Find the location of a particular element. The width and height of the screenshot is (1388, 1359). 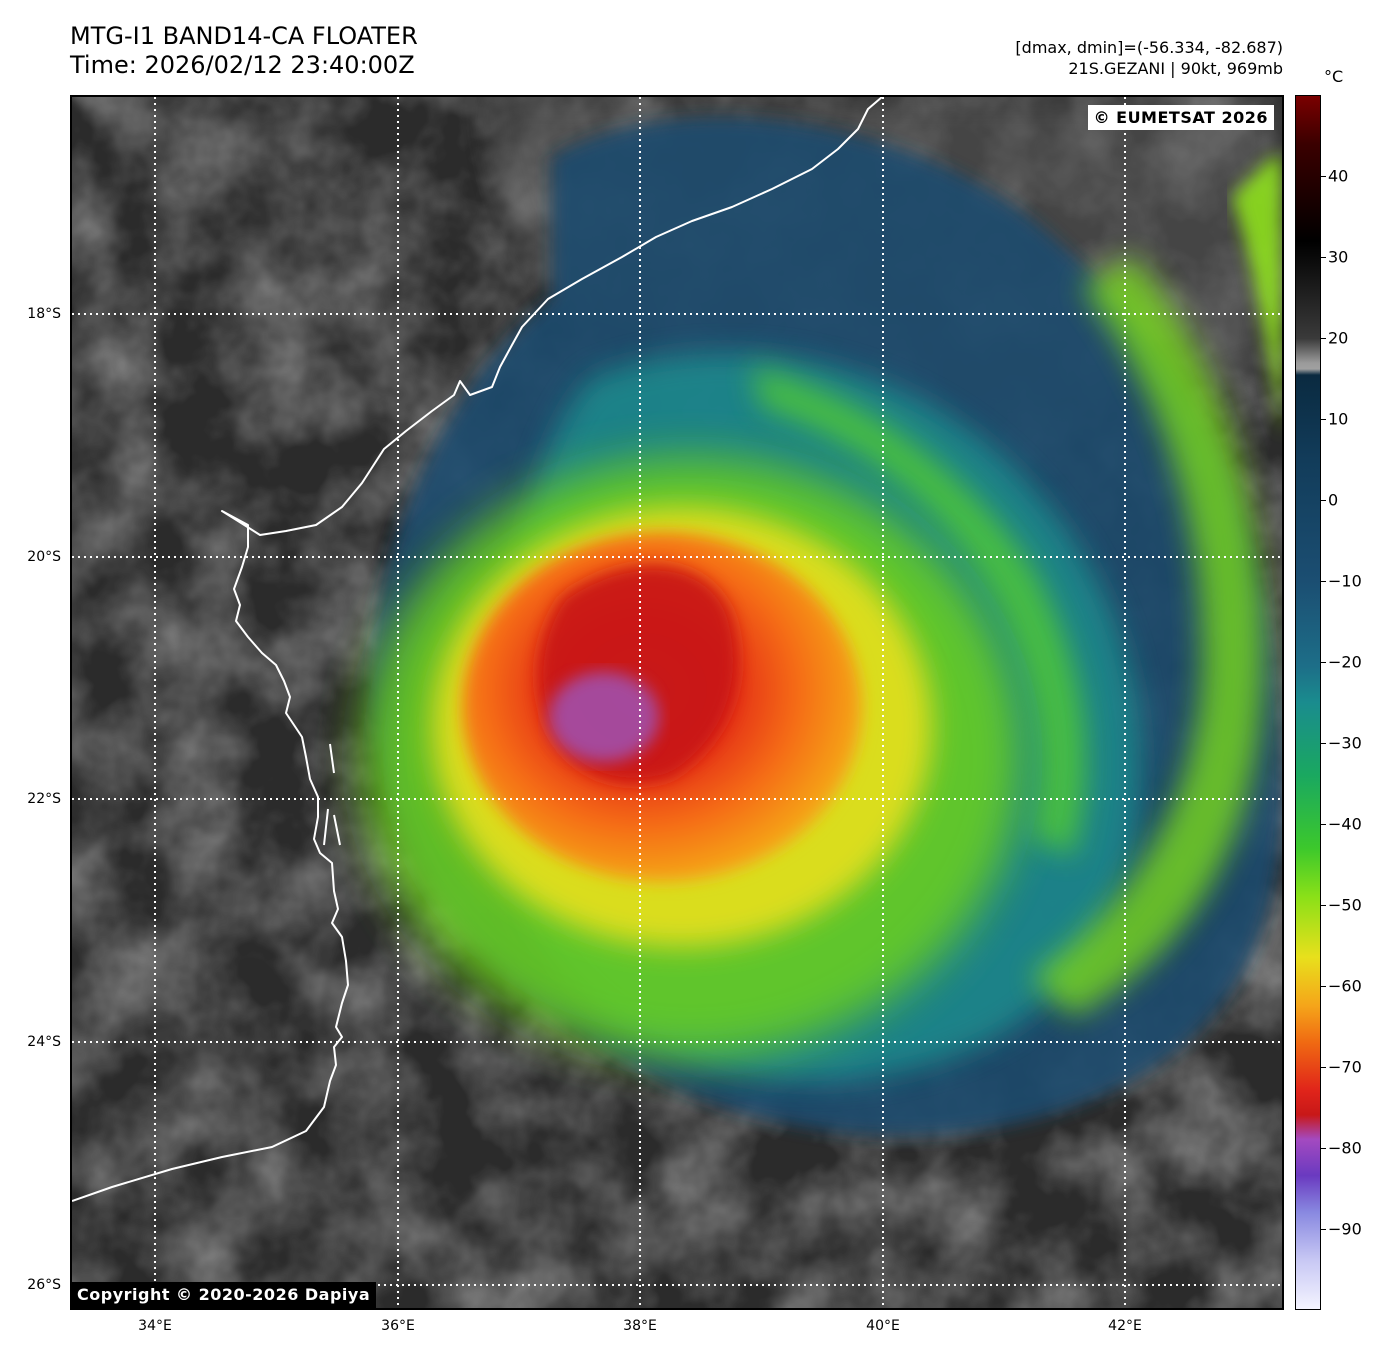

colorbar-tick-label: −10 is located at coordinates (1345, 581).